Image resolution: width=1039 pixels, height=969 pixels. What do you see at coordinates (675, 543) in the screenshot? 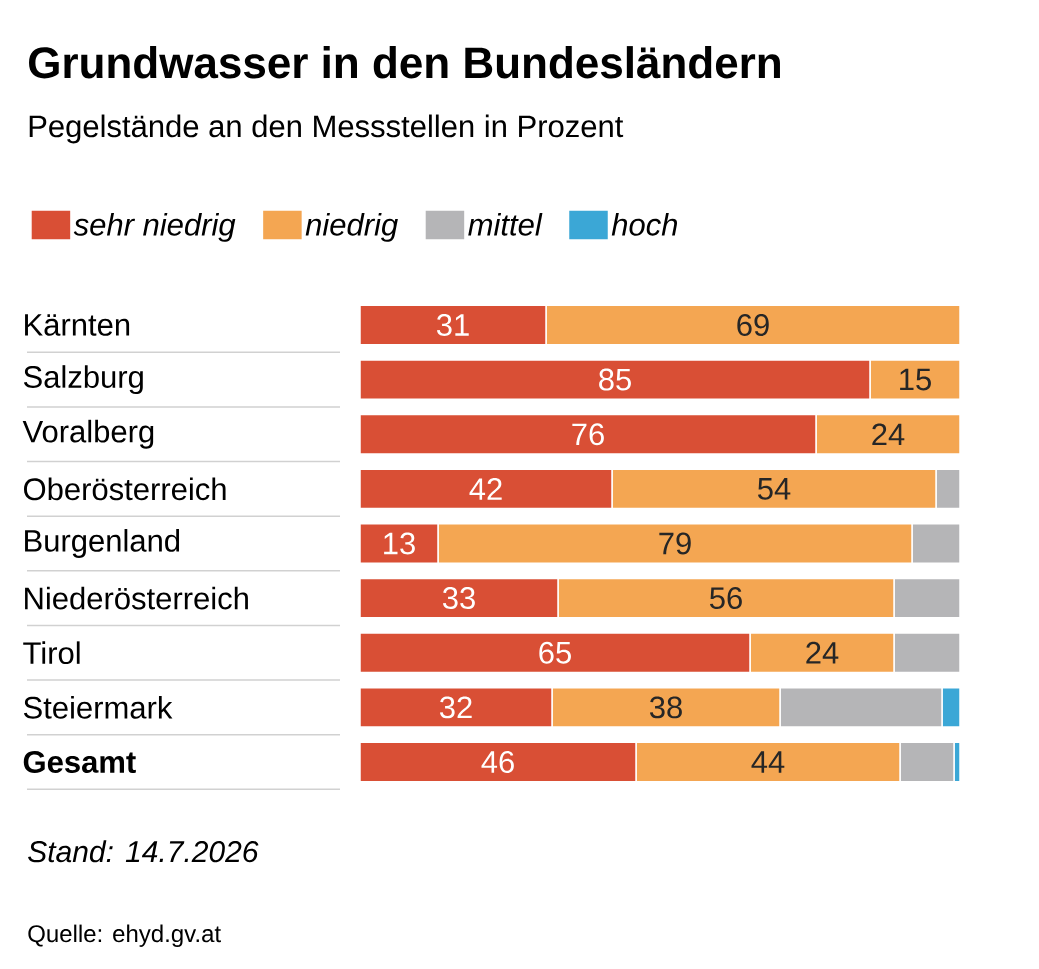
I see `data-label: 79` at bounding box center [675, 543].